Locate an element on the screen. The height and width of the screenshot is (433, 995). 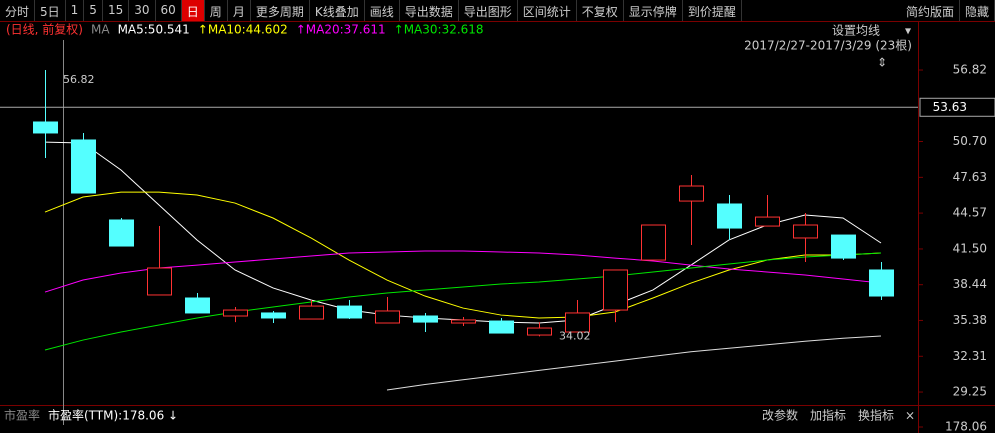
close-button: × is located at coordinates (910, 416).